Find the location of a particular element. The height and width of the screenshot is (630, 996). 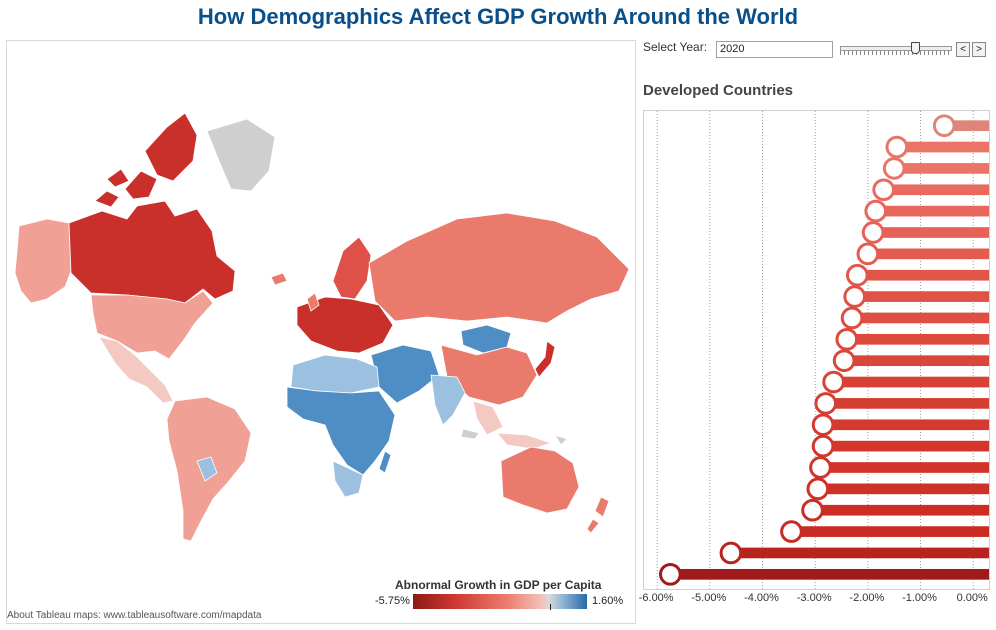

flag-marker-portugal is located at coordinates (823, 446).